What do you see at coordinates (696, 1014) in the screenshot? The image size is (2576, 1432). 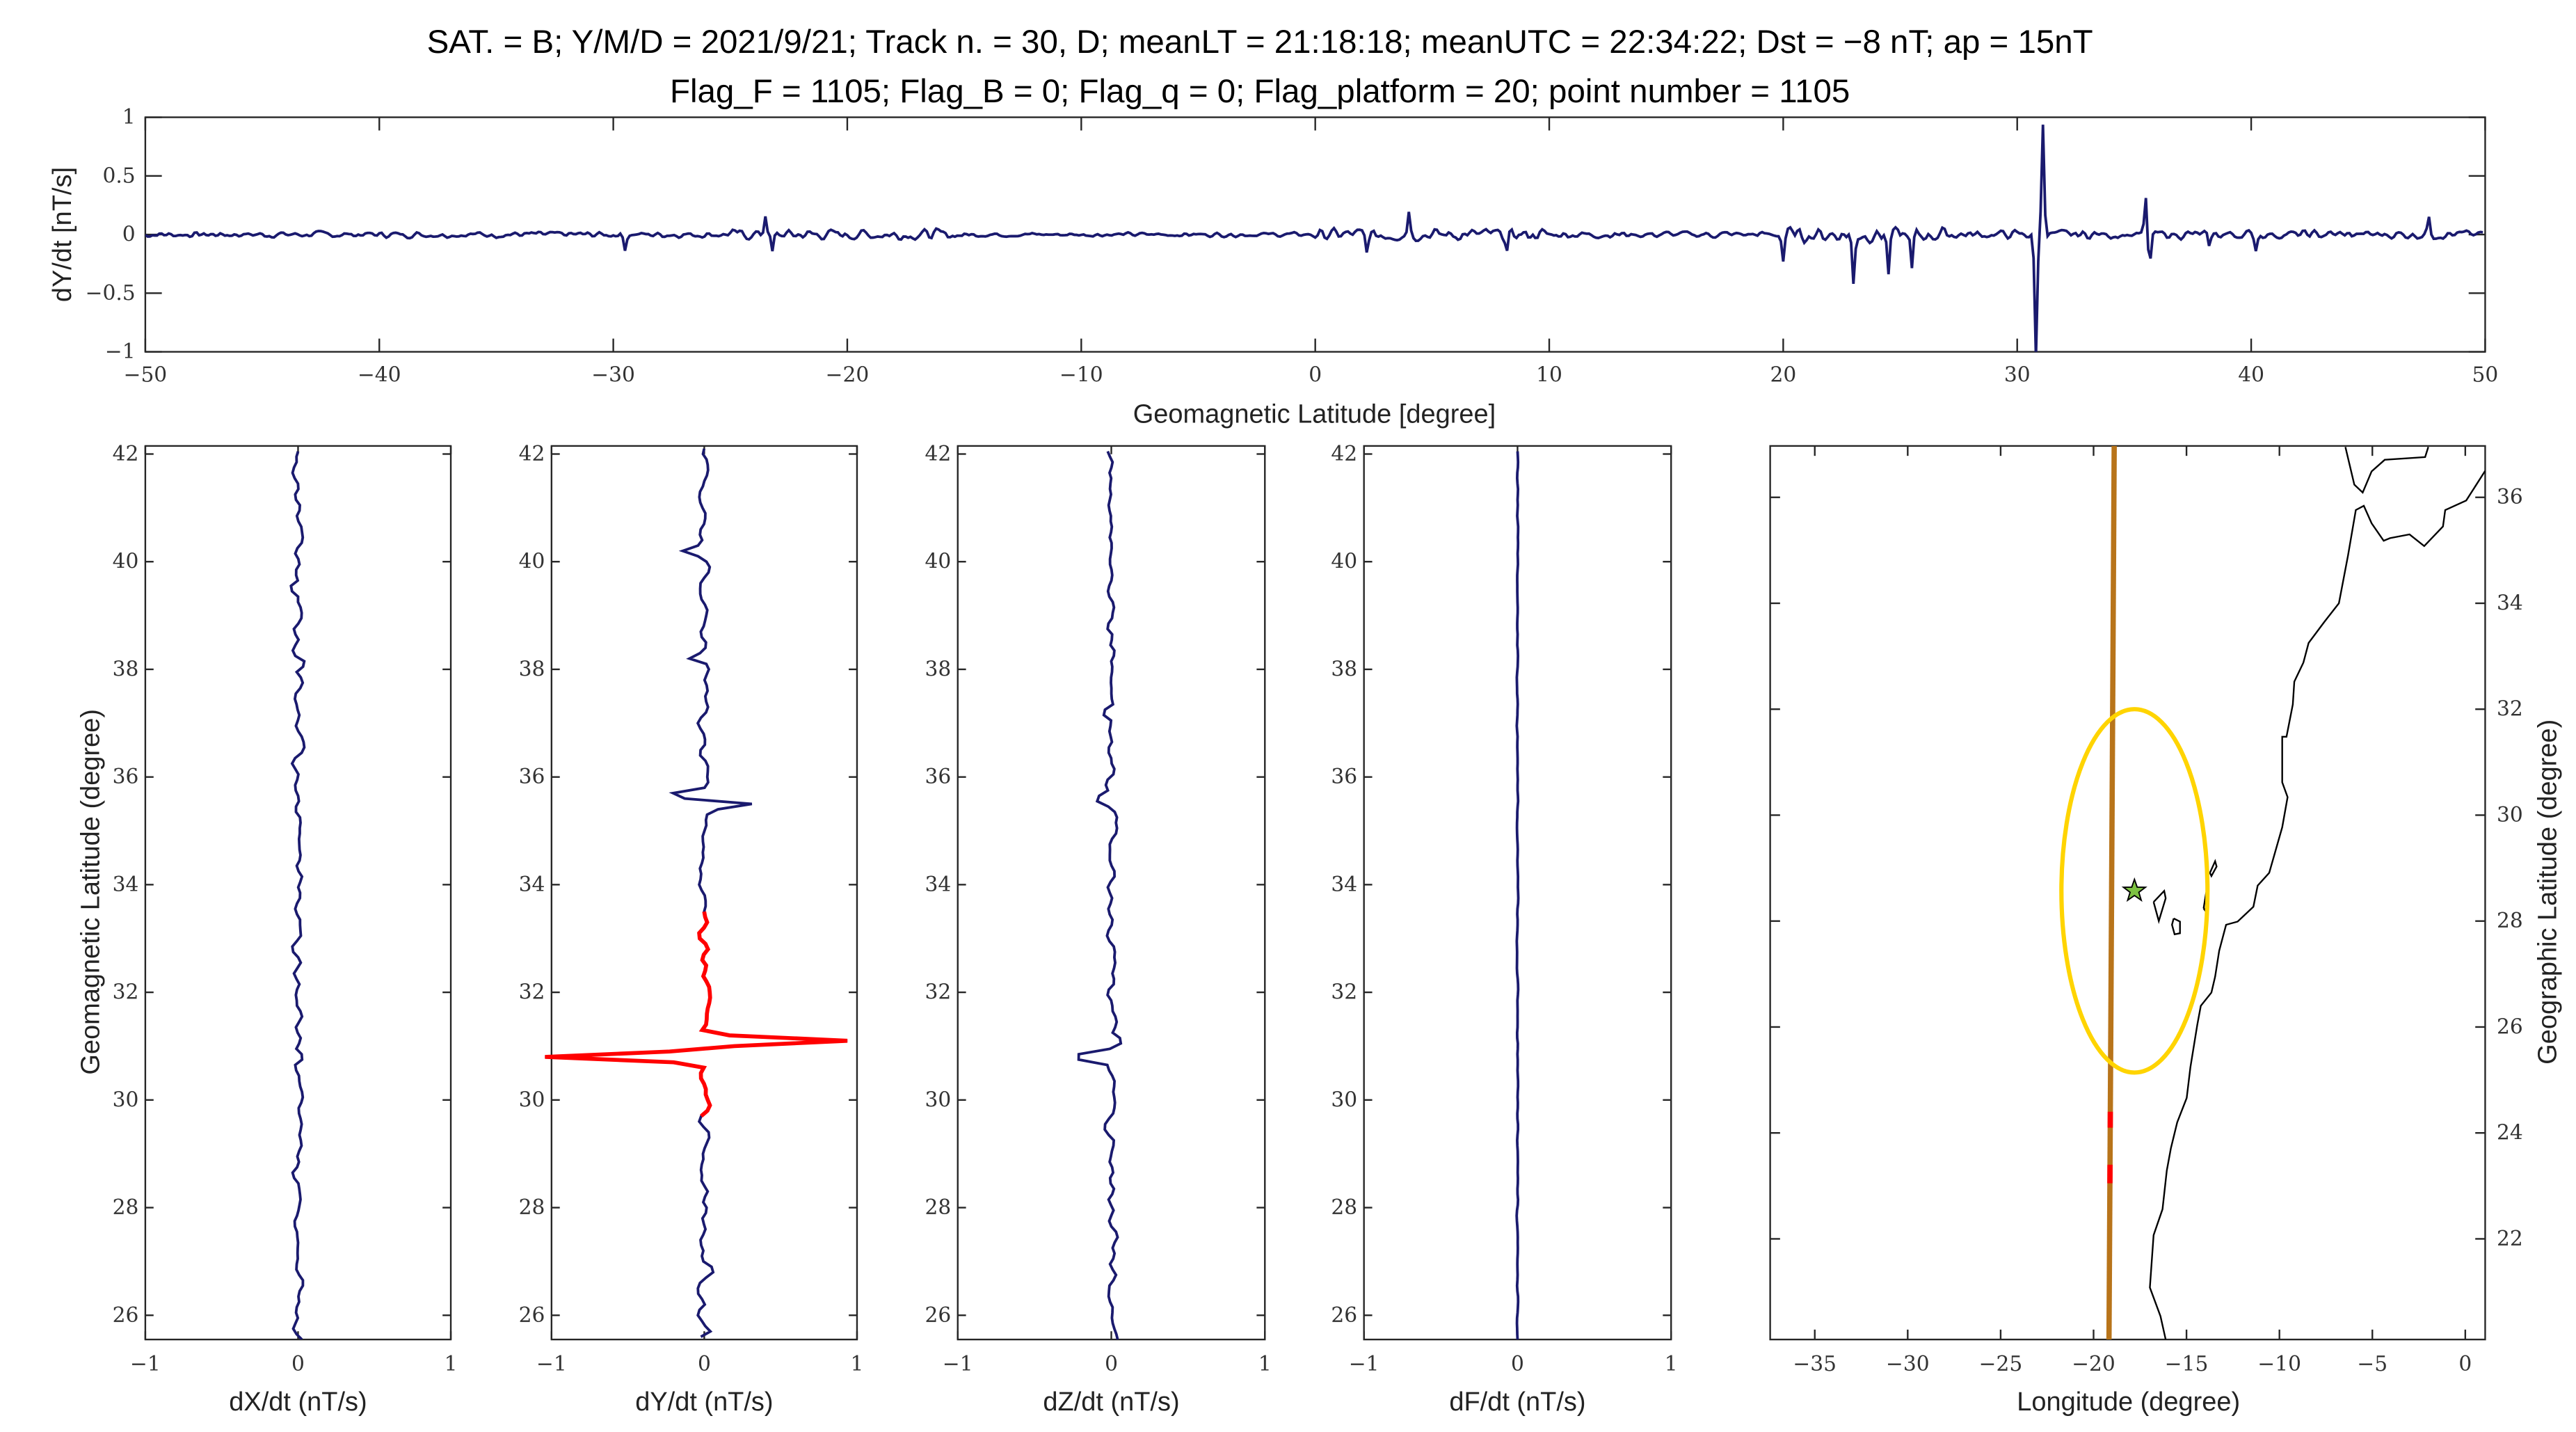 I see `panel-dY-highlight-line` at bounding box center [696, 1014].